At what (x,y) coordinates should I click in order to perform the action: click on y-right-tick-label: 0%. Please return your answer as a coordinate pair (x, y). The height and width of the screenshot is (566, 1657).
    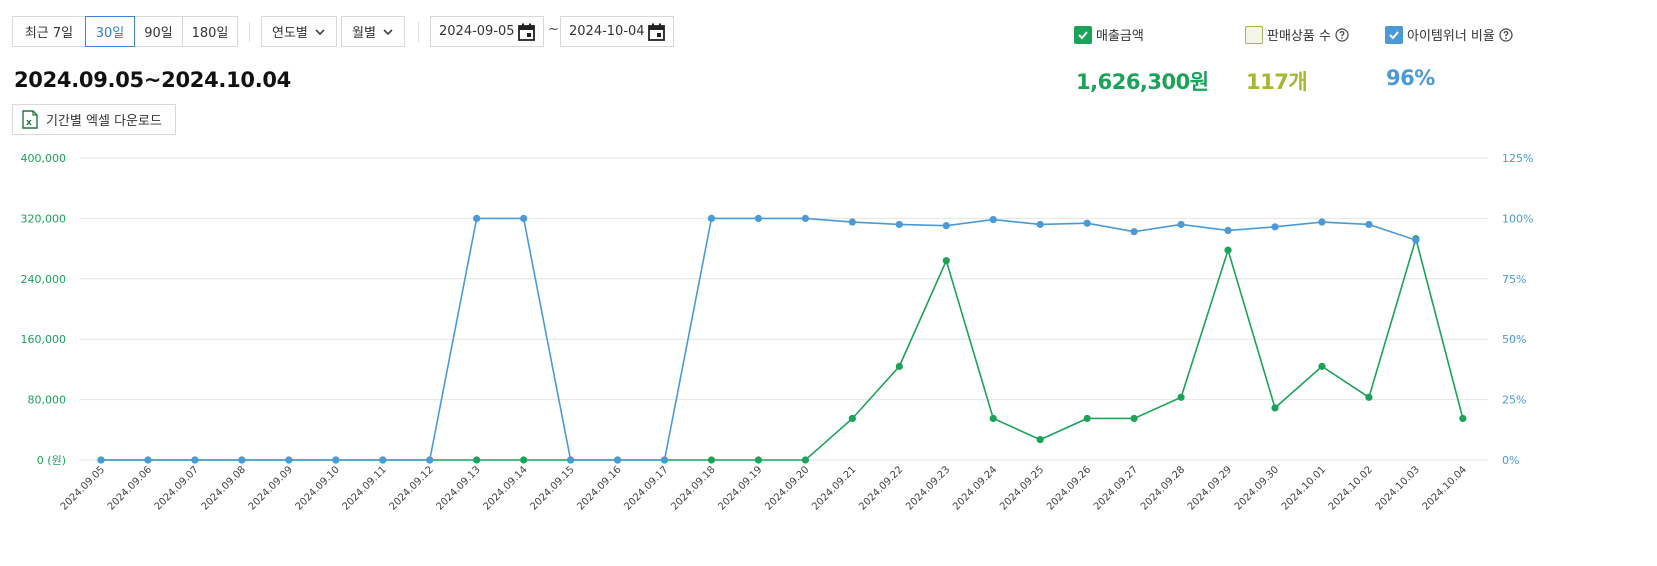
    Looking at the image, I should click on (1510, 460).